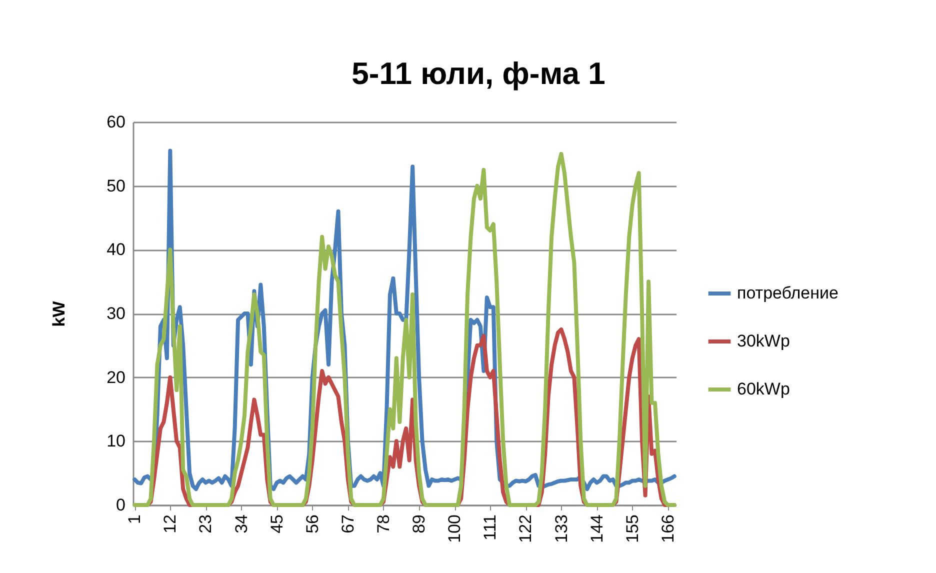  What do you see at coordinates (59, 313) in the screenshot?
I see `y-axis-title: kW` at bounding box center [59, 313].